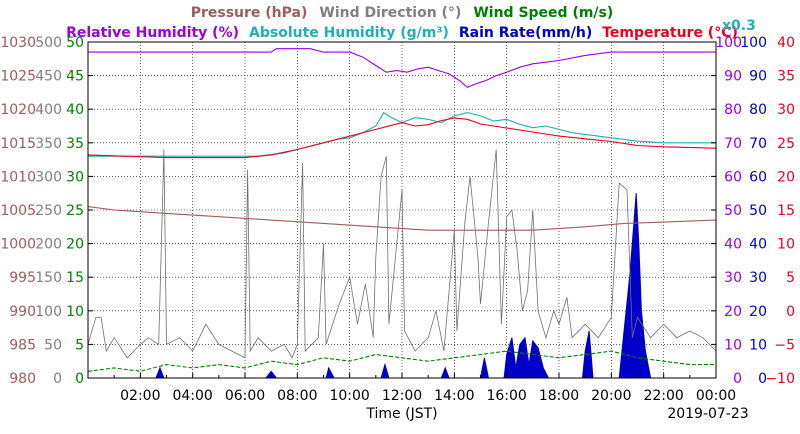 Image resolution: width=800 pixels, height=434 pixels. Describe the element at coordinates (611, 396) in the screenshot. I see `x-tick-label: 20:00` at that location.